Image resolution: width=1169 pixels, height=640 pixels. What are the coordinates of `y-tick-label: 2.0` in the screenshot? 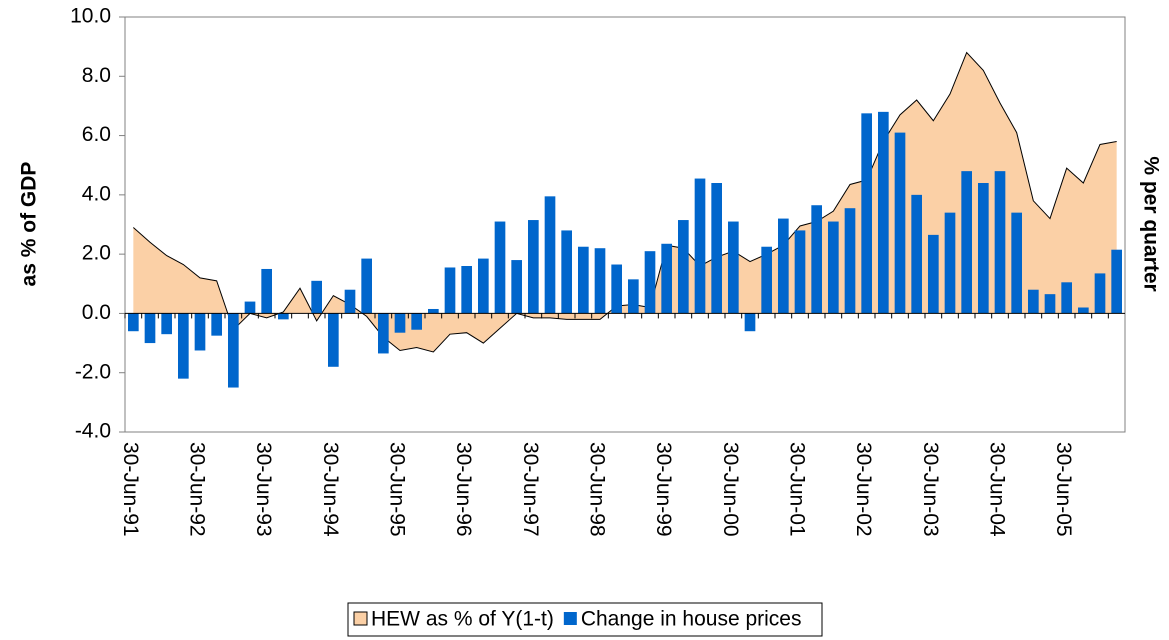 It's located at (96, 253).